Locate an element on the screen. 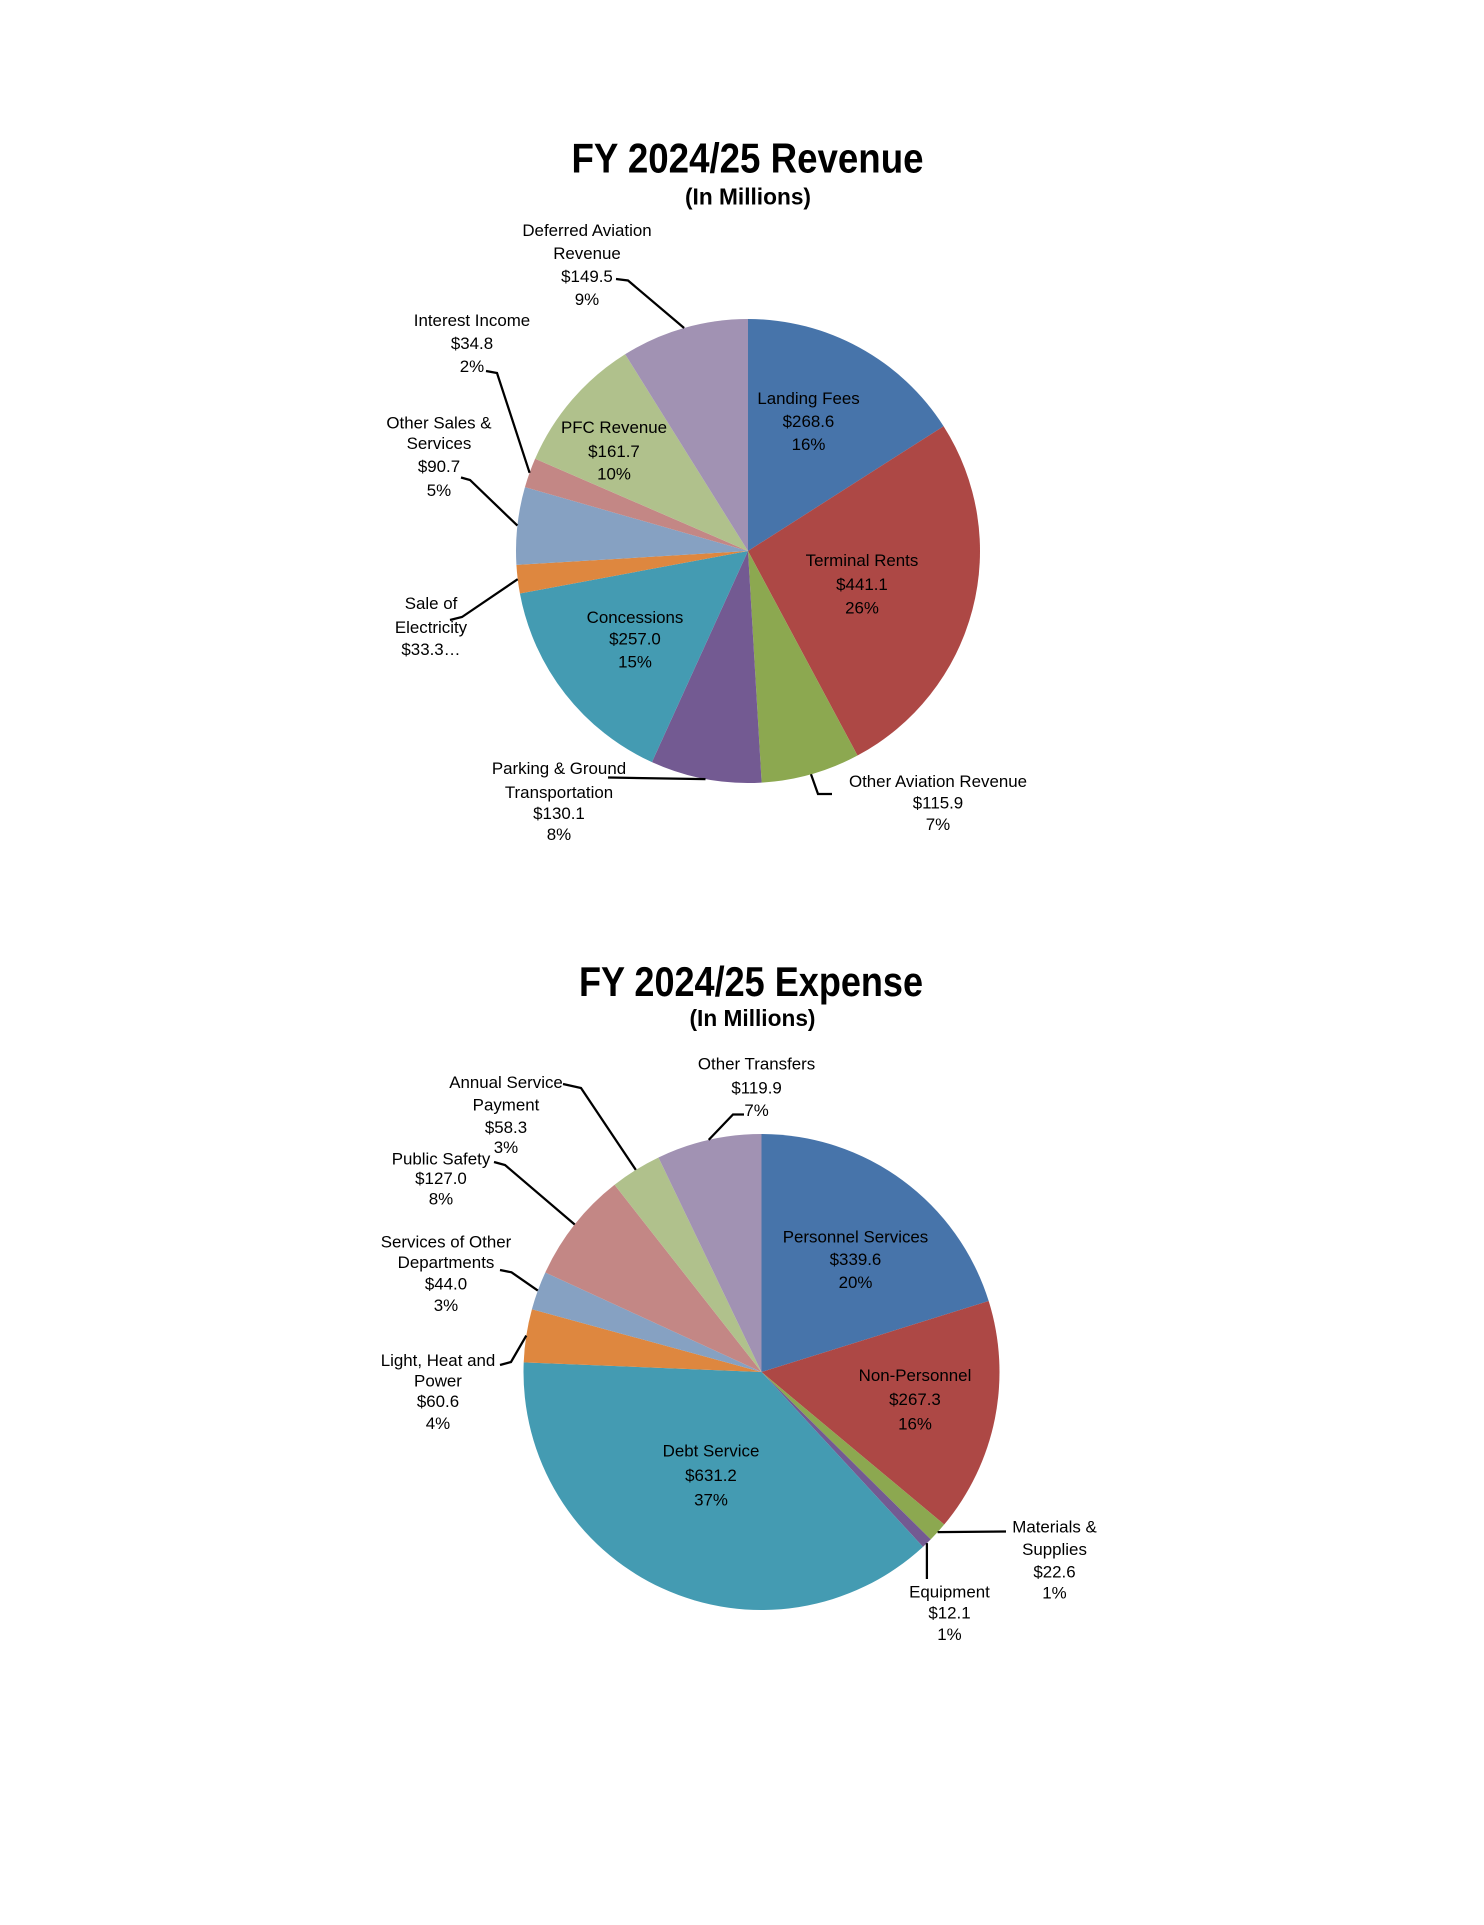 This screenshot has height=1925, width=1484. svg-text:Other Sales &Services$90.75%: Other Sales & Services $90.7 5% is located at coordinates (438, 457).